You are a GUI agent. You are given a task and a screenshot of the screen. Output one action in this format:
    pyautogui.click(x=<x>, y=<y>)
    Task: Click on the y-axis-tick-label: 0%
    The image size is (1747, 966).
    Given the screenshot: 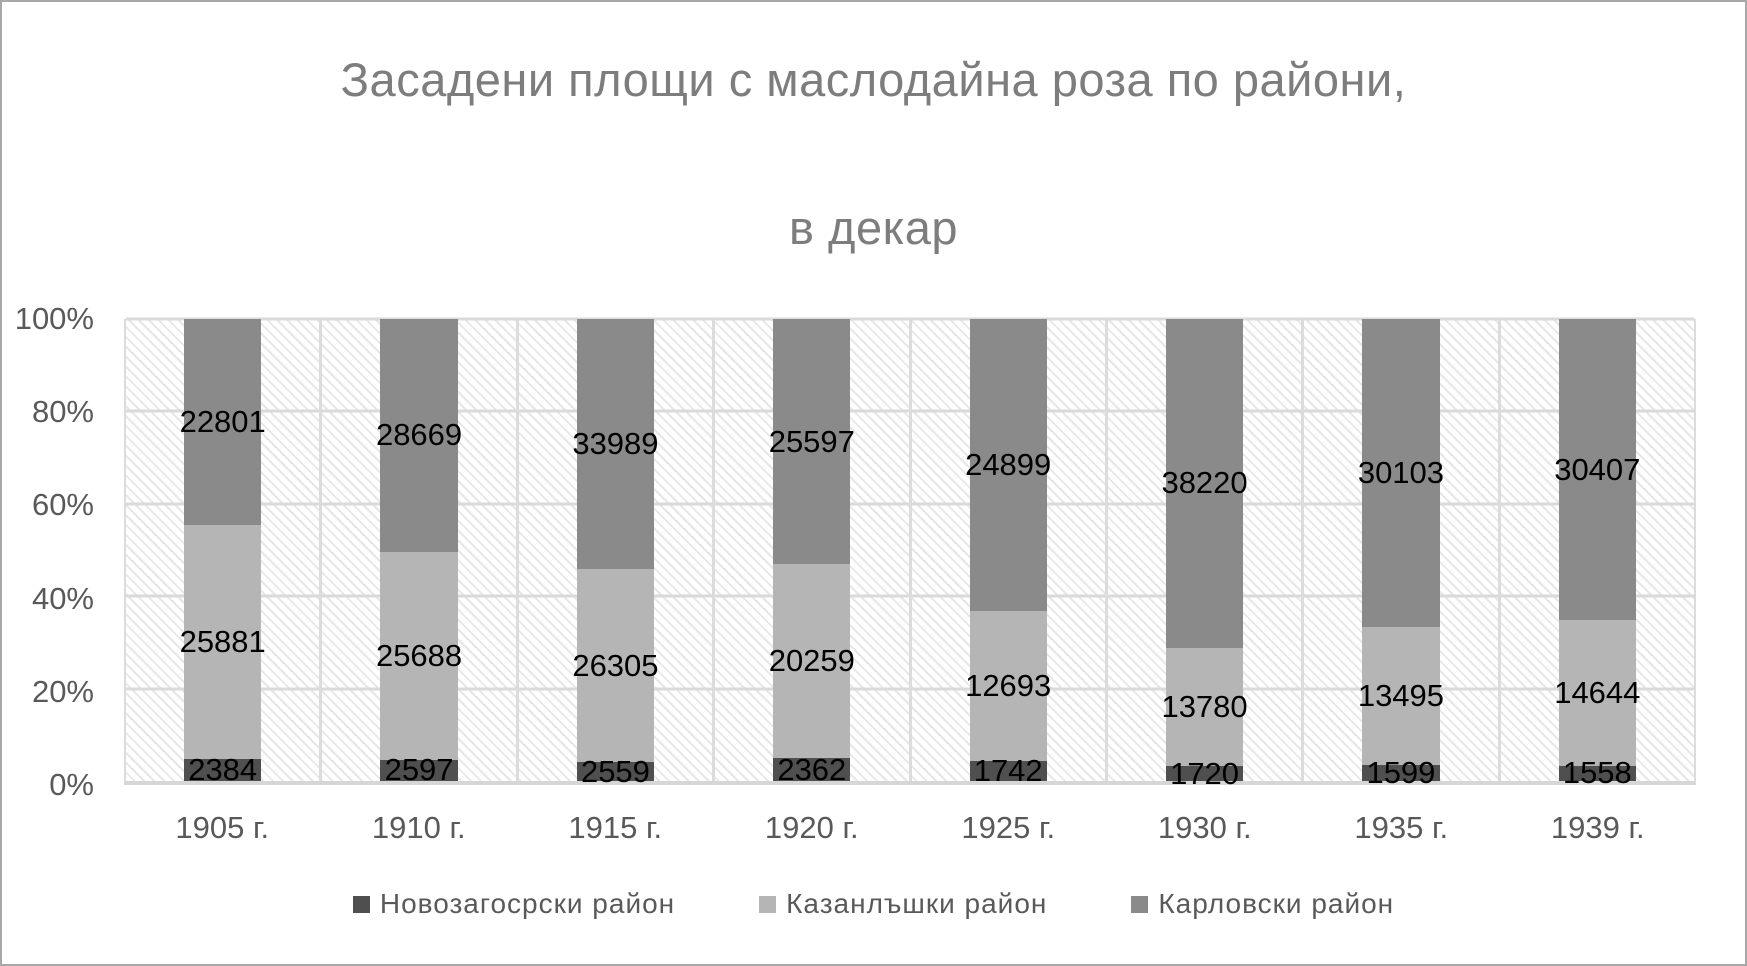 What is the action you would take?
    pyautogui.click(x=71, y=784)
    